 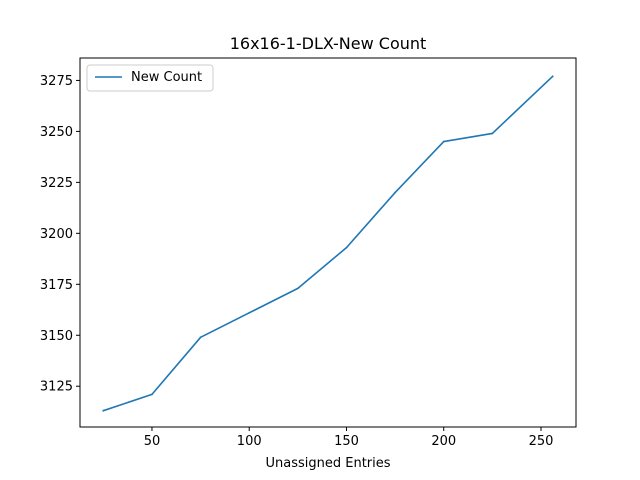 I want to click on x-tick-label: 150, so click(x=346, y=441).